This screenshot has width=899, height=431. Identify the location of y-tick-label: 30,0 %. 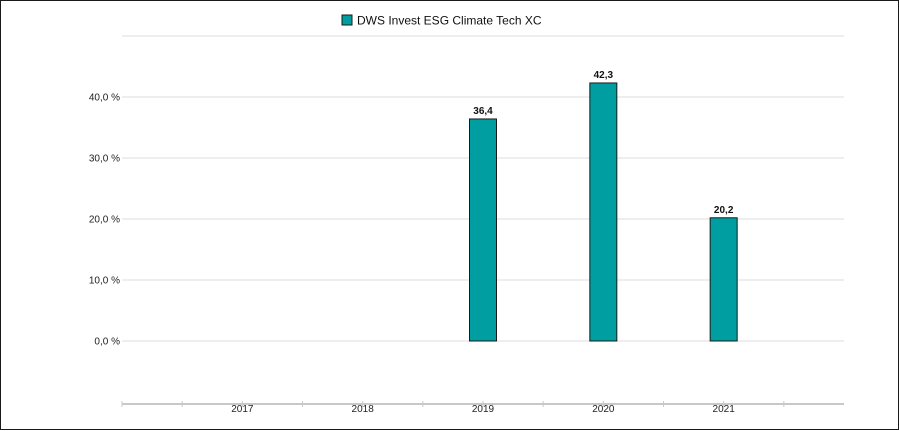
(104, 159).